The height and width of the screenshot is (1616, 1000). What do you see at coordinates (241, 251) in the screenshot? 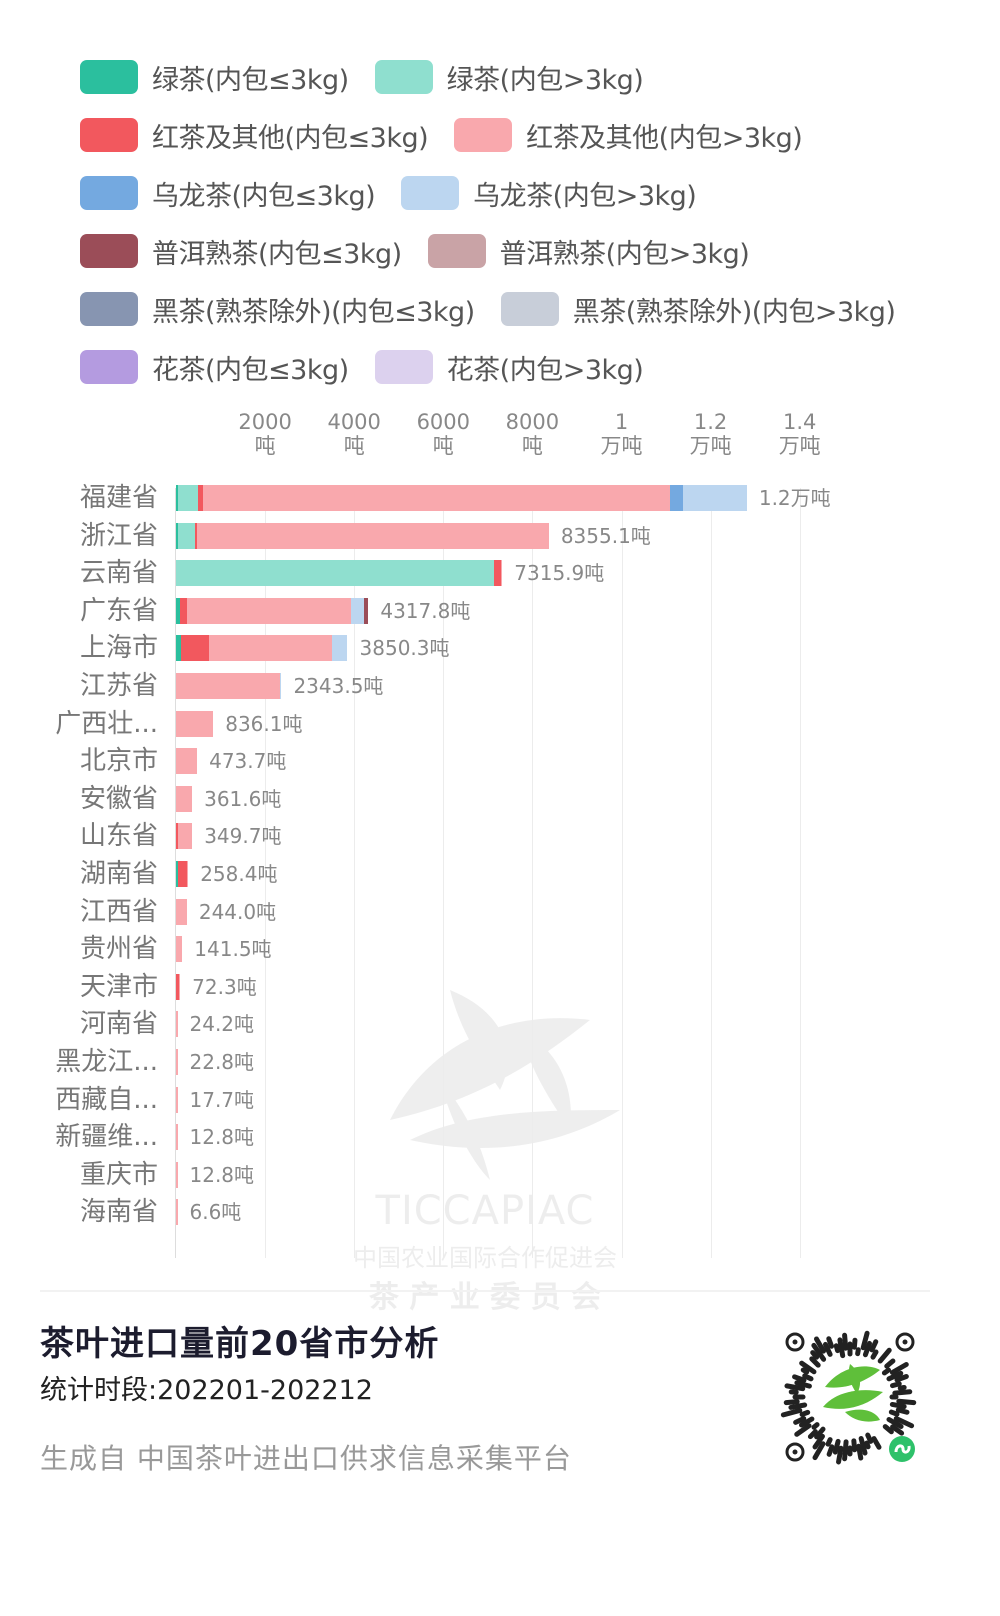
I see `legend-item: 普洱熟茶(内包≤3kg)` at bounding box center [241, 251].